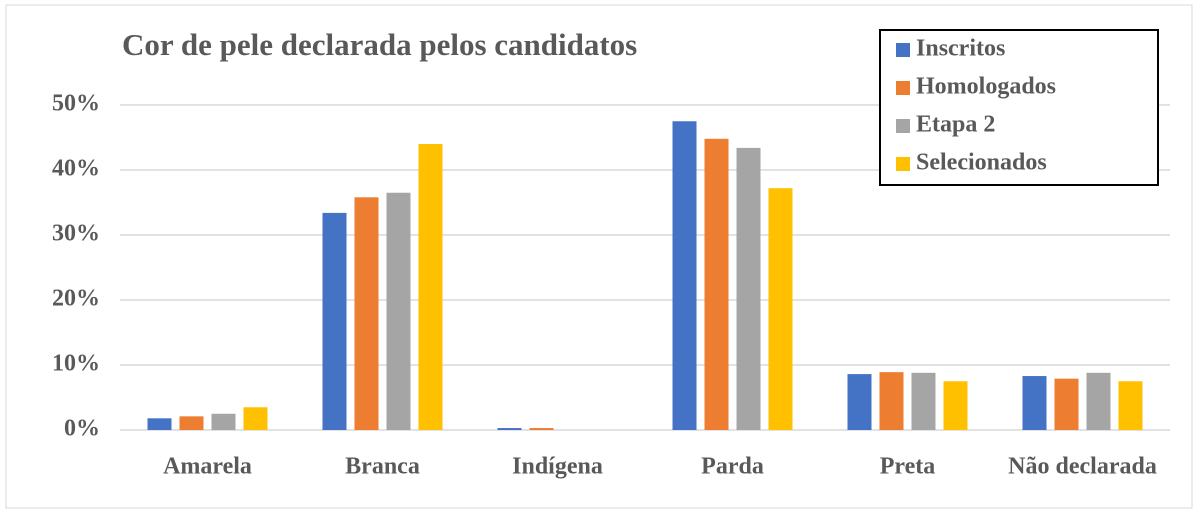  Describe the element at coordinates (379, 44) in the screenshot. I see `chart-title: Cor de pele declarada pelos candidatos` at that location.